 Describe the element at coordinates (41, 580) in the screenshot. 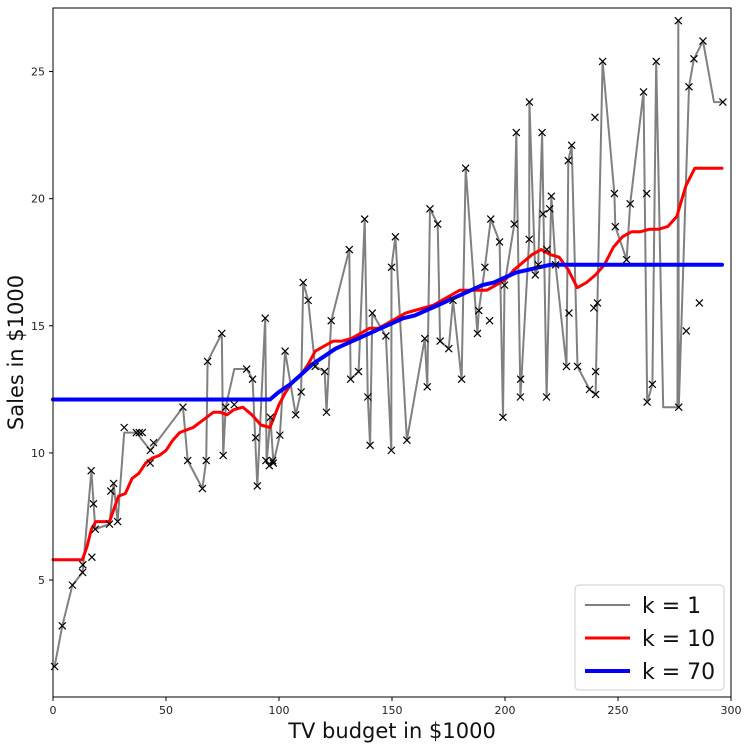

I see `y-tick-label: 5` at that location.